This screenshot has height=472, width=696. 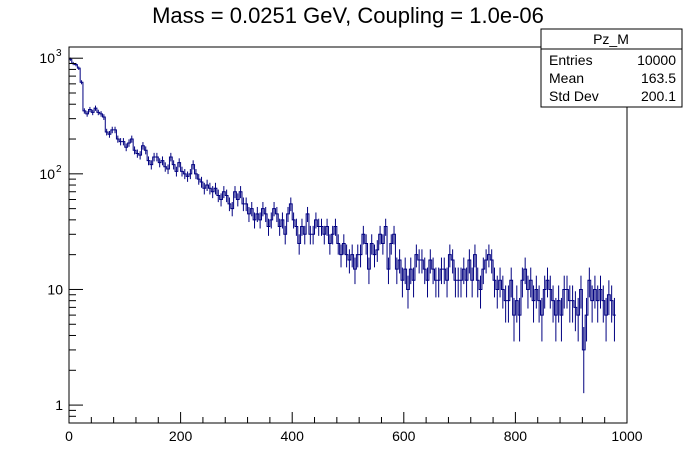 What do you see at coordinates (611, 39) in the screenshot?
I see `stats-box-name: Pz_M` at bounding box center [611, 39].